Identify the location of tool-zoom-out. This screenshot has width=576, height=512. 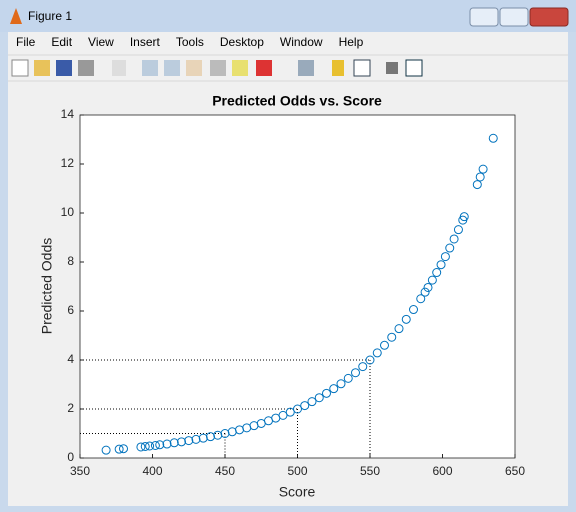
(172, 68).